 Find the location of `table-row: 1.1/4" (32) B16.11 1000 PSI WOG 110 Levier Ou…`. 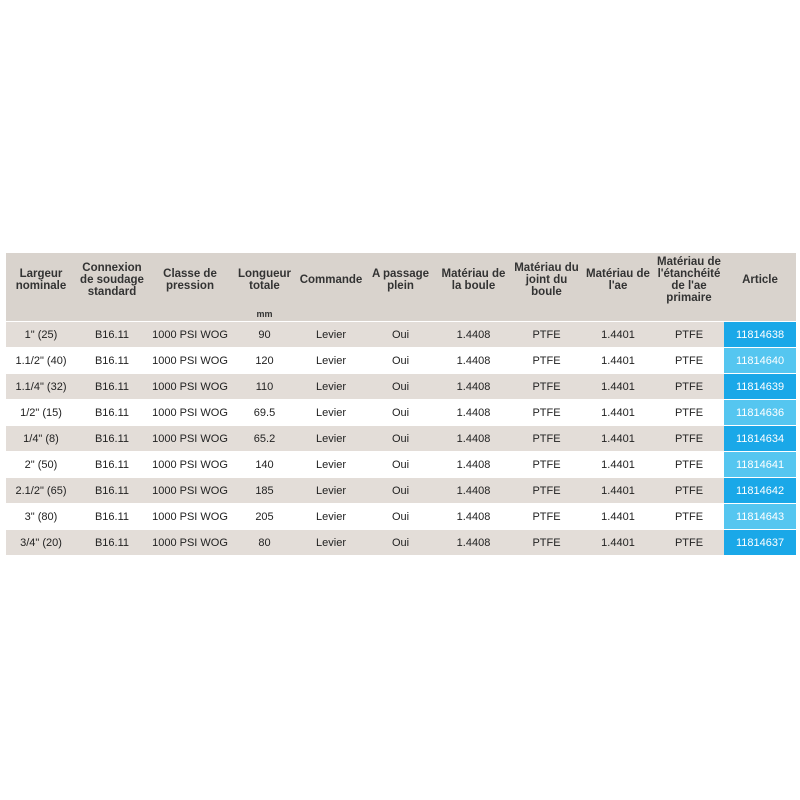

table-row: 1.1/4" (32) B16.11 1000 PSI WOG 110 Levier Ou… is located at coordinates (401, 386).